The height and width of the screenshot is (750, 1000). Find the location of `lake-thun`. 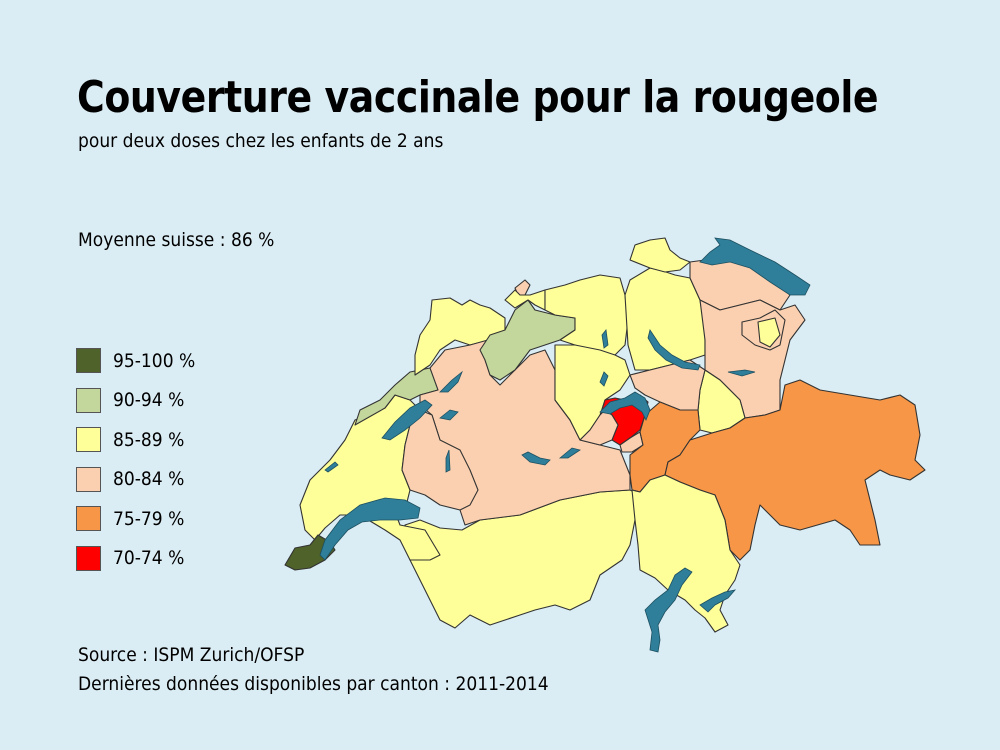

lake-thun is located at coordinates (536, 458).